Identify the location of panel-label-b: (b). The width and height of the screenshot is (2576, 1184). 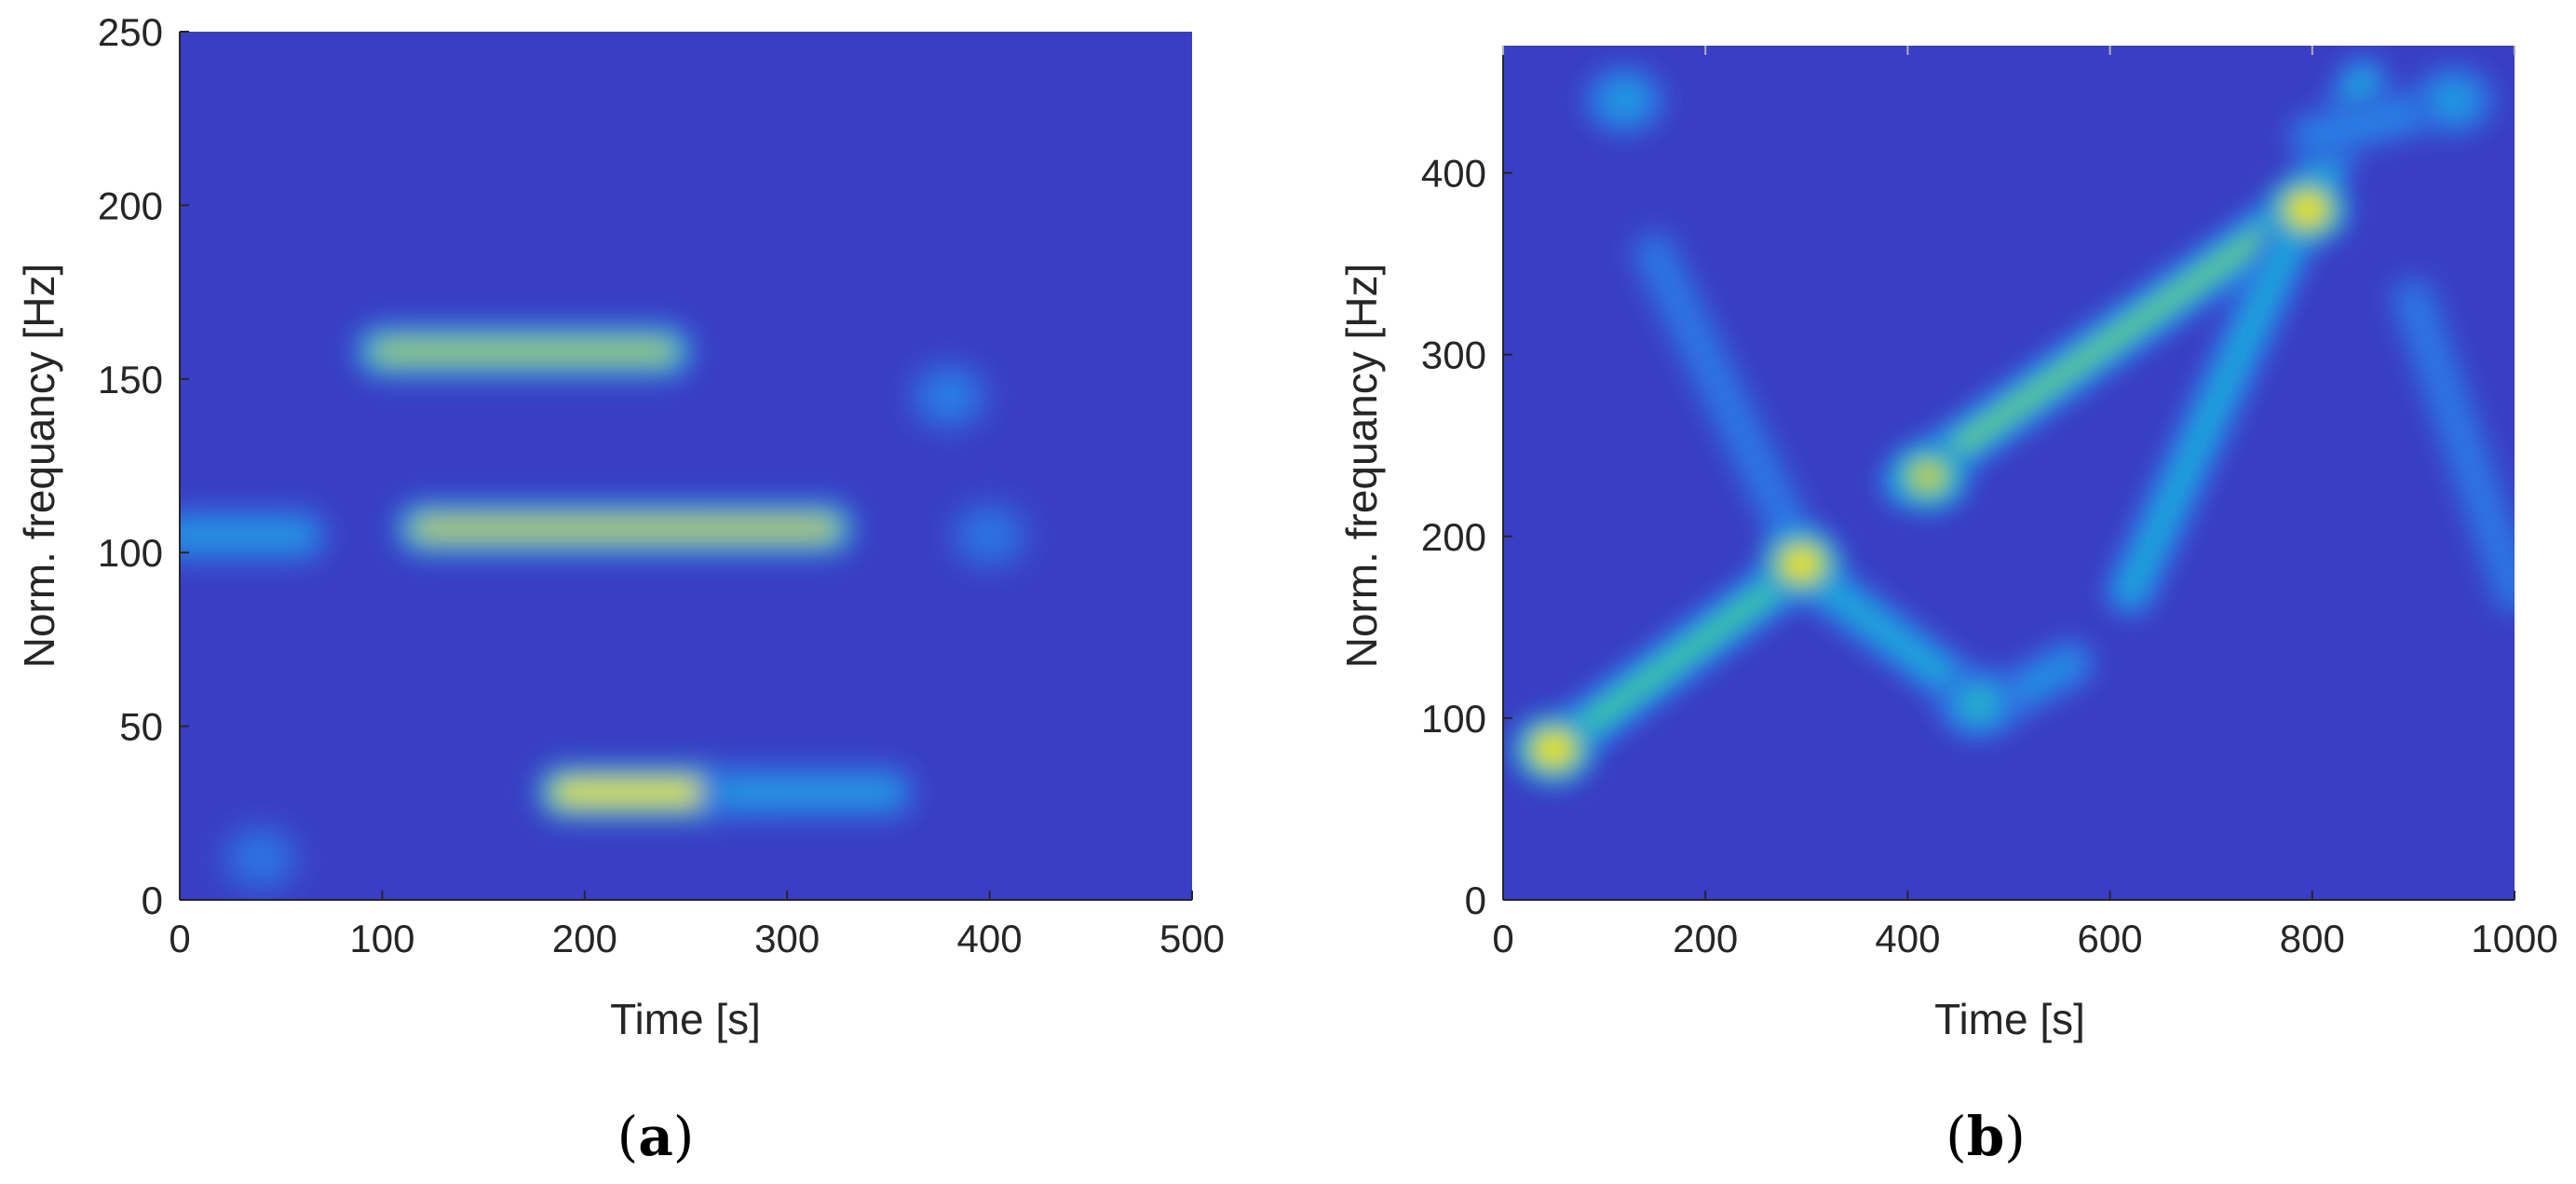
(1986, 1136).